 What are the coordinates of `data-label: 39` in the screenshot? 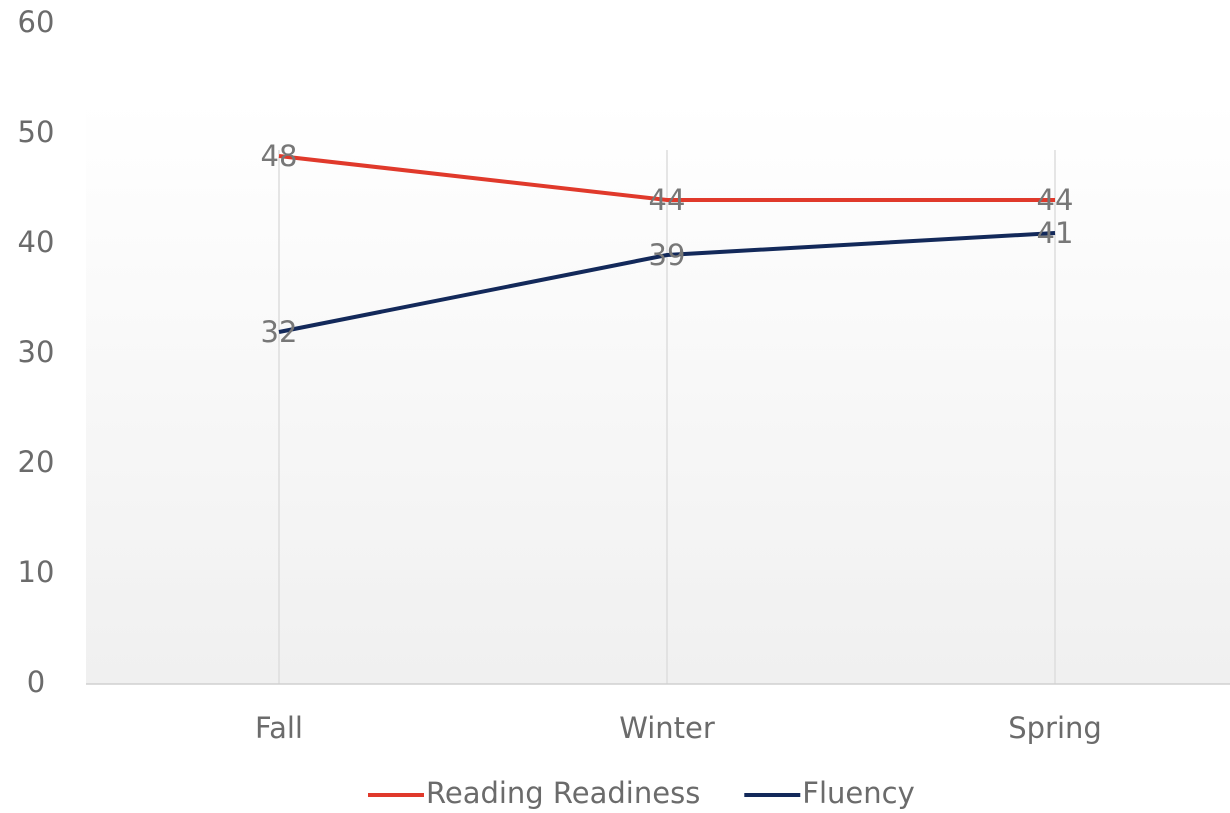 It's located at (667, 255).